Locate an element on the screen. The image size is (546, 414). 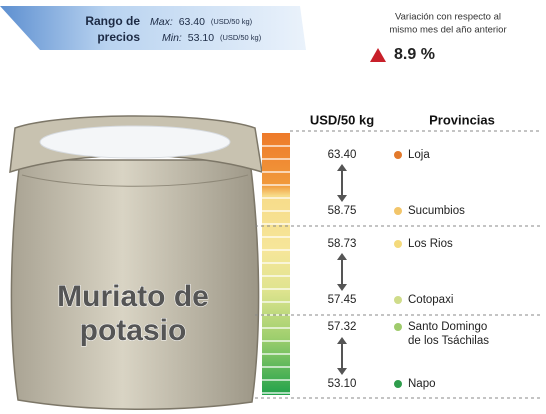
province-header: Provincias is located at coordinates (462, 119).